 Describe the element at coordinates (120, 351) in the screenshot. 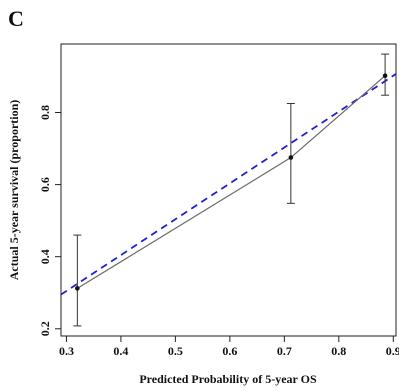

I see `x-tick-label: 0.4` at that location.